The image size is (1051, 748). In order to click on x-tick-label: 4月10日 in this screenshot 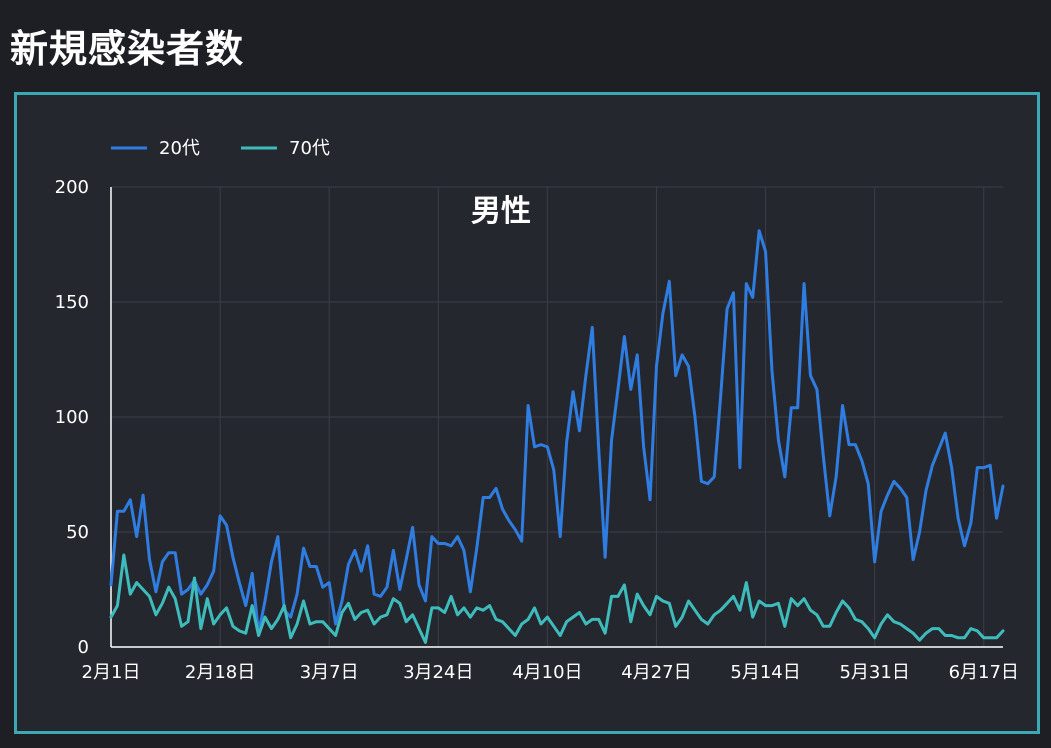, I will do `click(547, 672)`.